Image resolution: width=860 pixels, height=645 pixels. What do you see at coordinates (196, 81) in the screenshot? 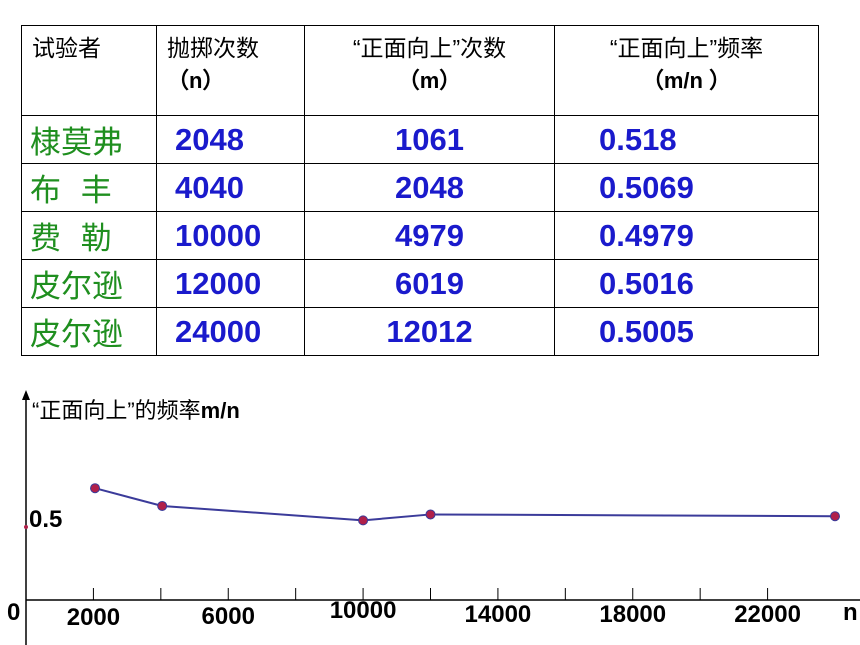
I see `header-sublabel: （n）` at bounding box center [196, 81].